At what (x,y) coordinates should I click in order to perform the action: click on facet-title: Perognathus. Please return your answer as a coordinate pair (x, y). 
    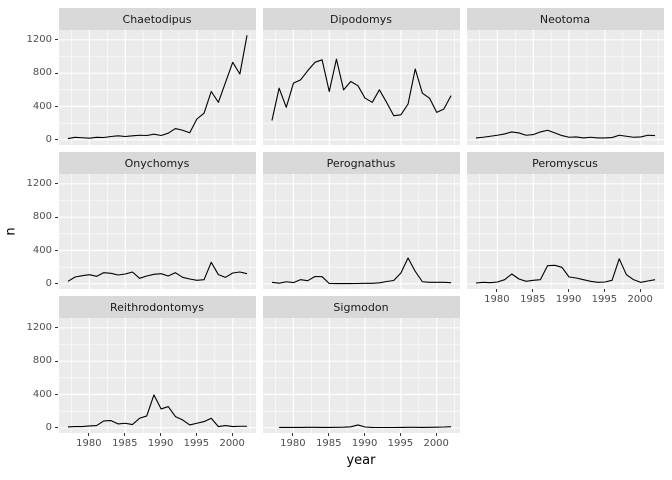
    Looking at the image, I should click on (361, 163).